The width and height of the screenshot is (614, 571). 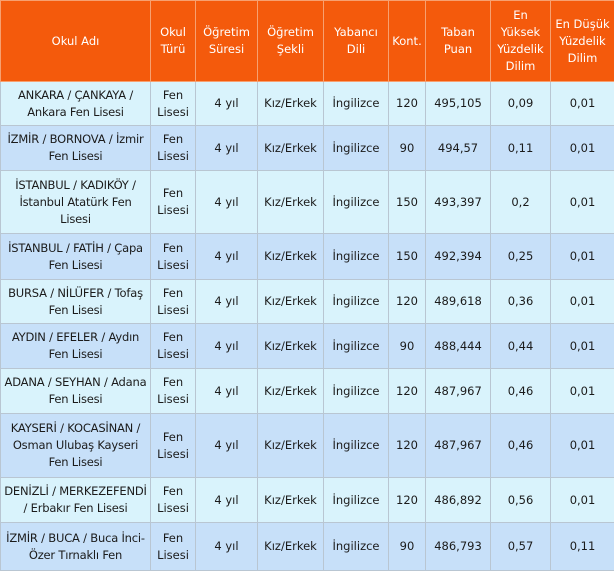 What do you see at coordinates (458, 346) in the screenshot?
I see `cell-base-score: 488,444` at bounding box center [458, 346].